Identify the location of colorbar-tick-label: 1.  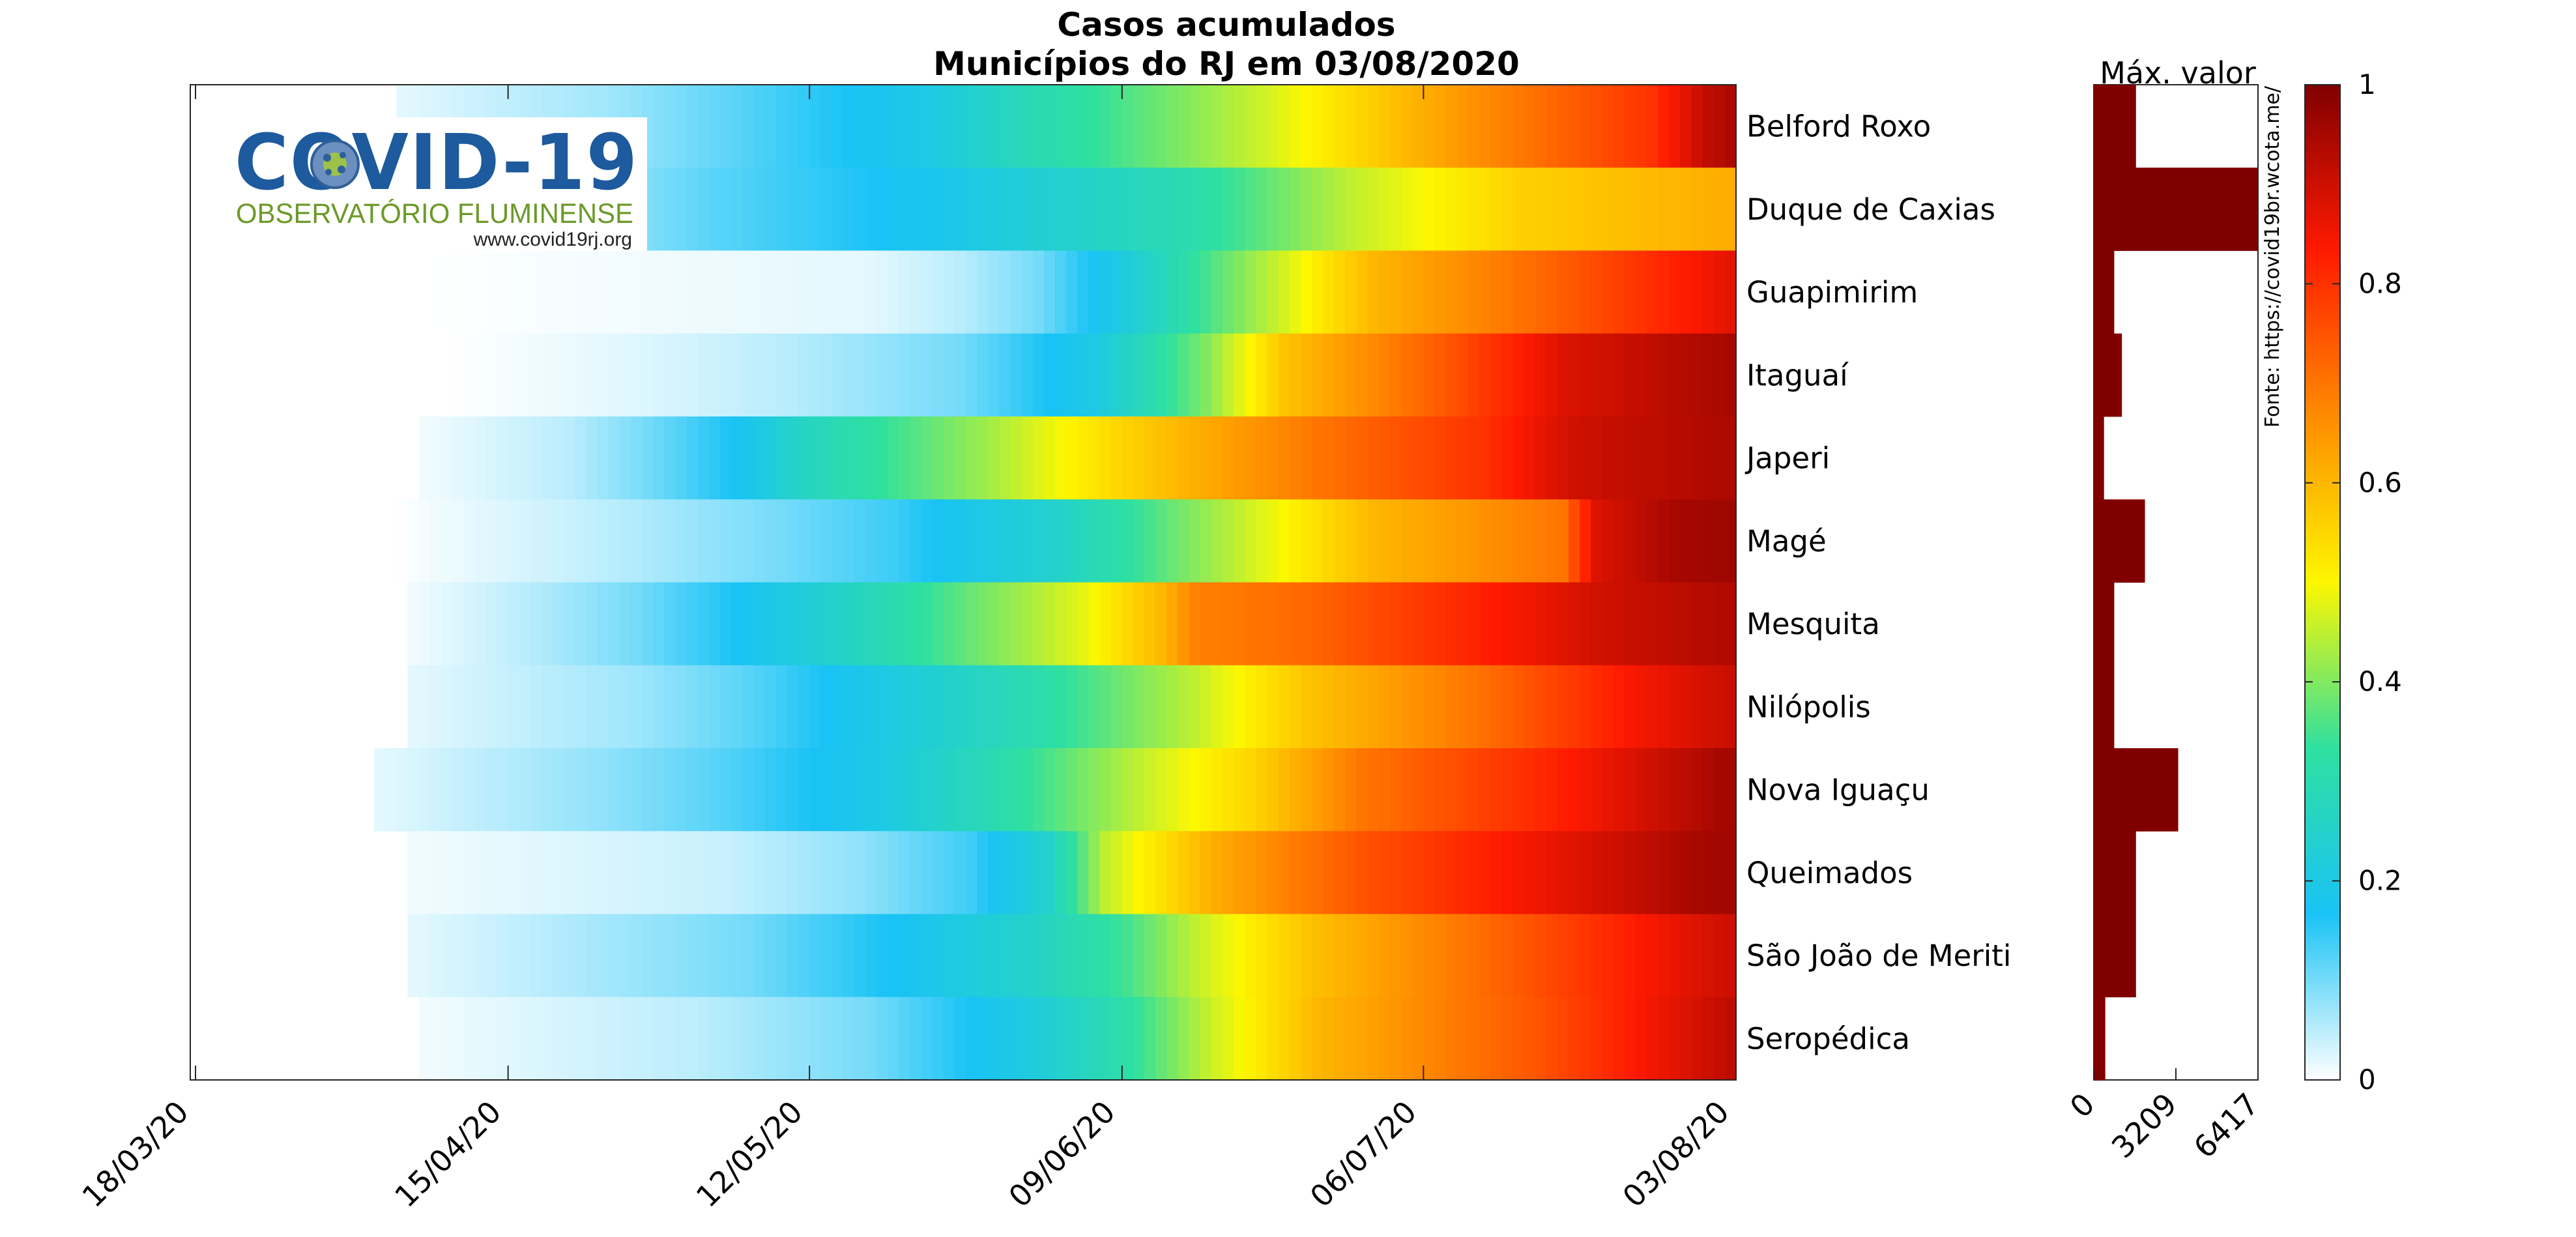
(2367, 84).